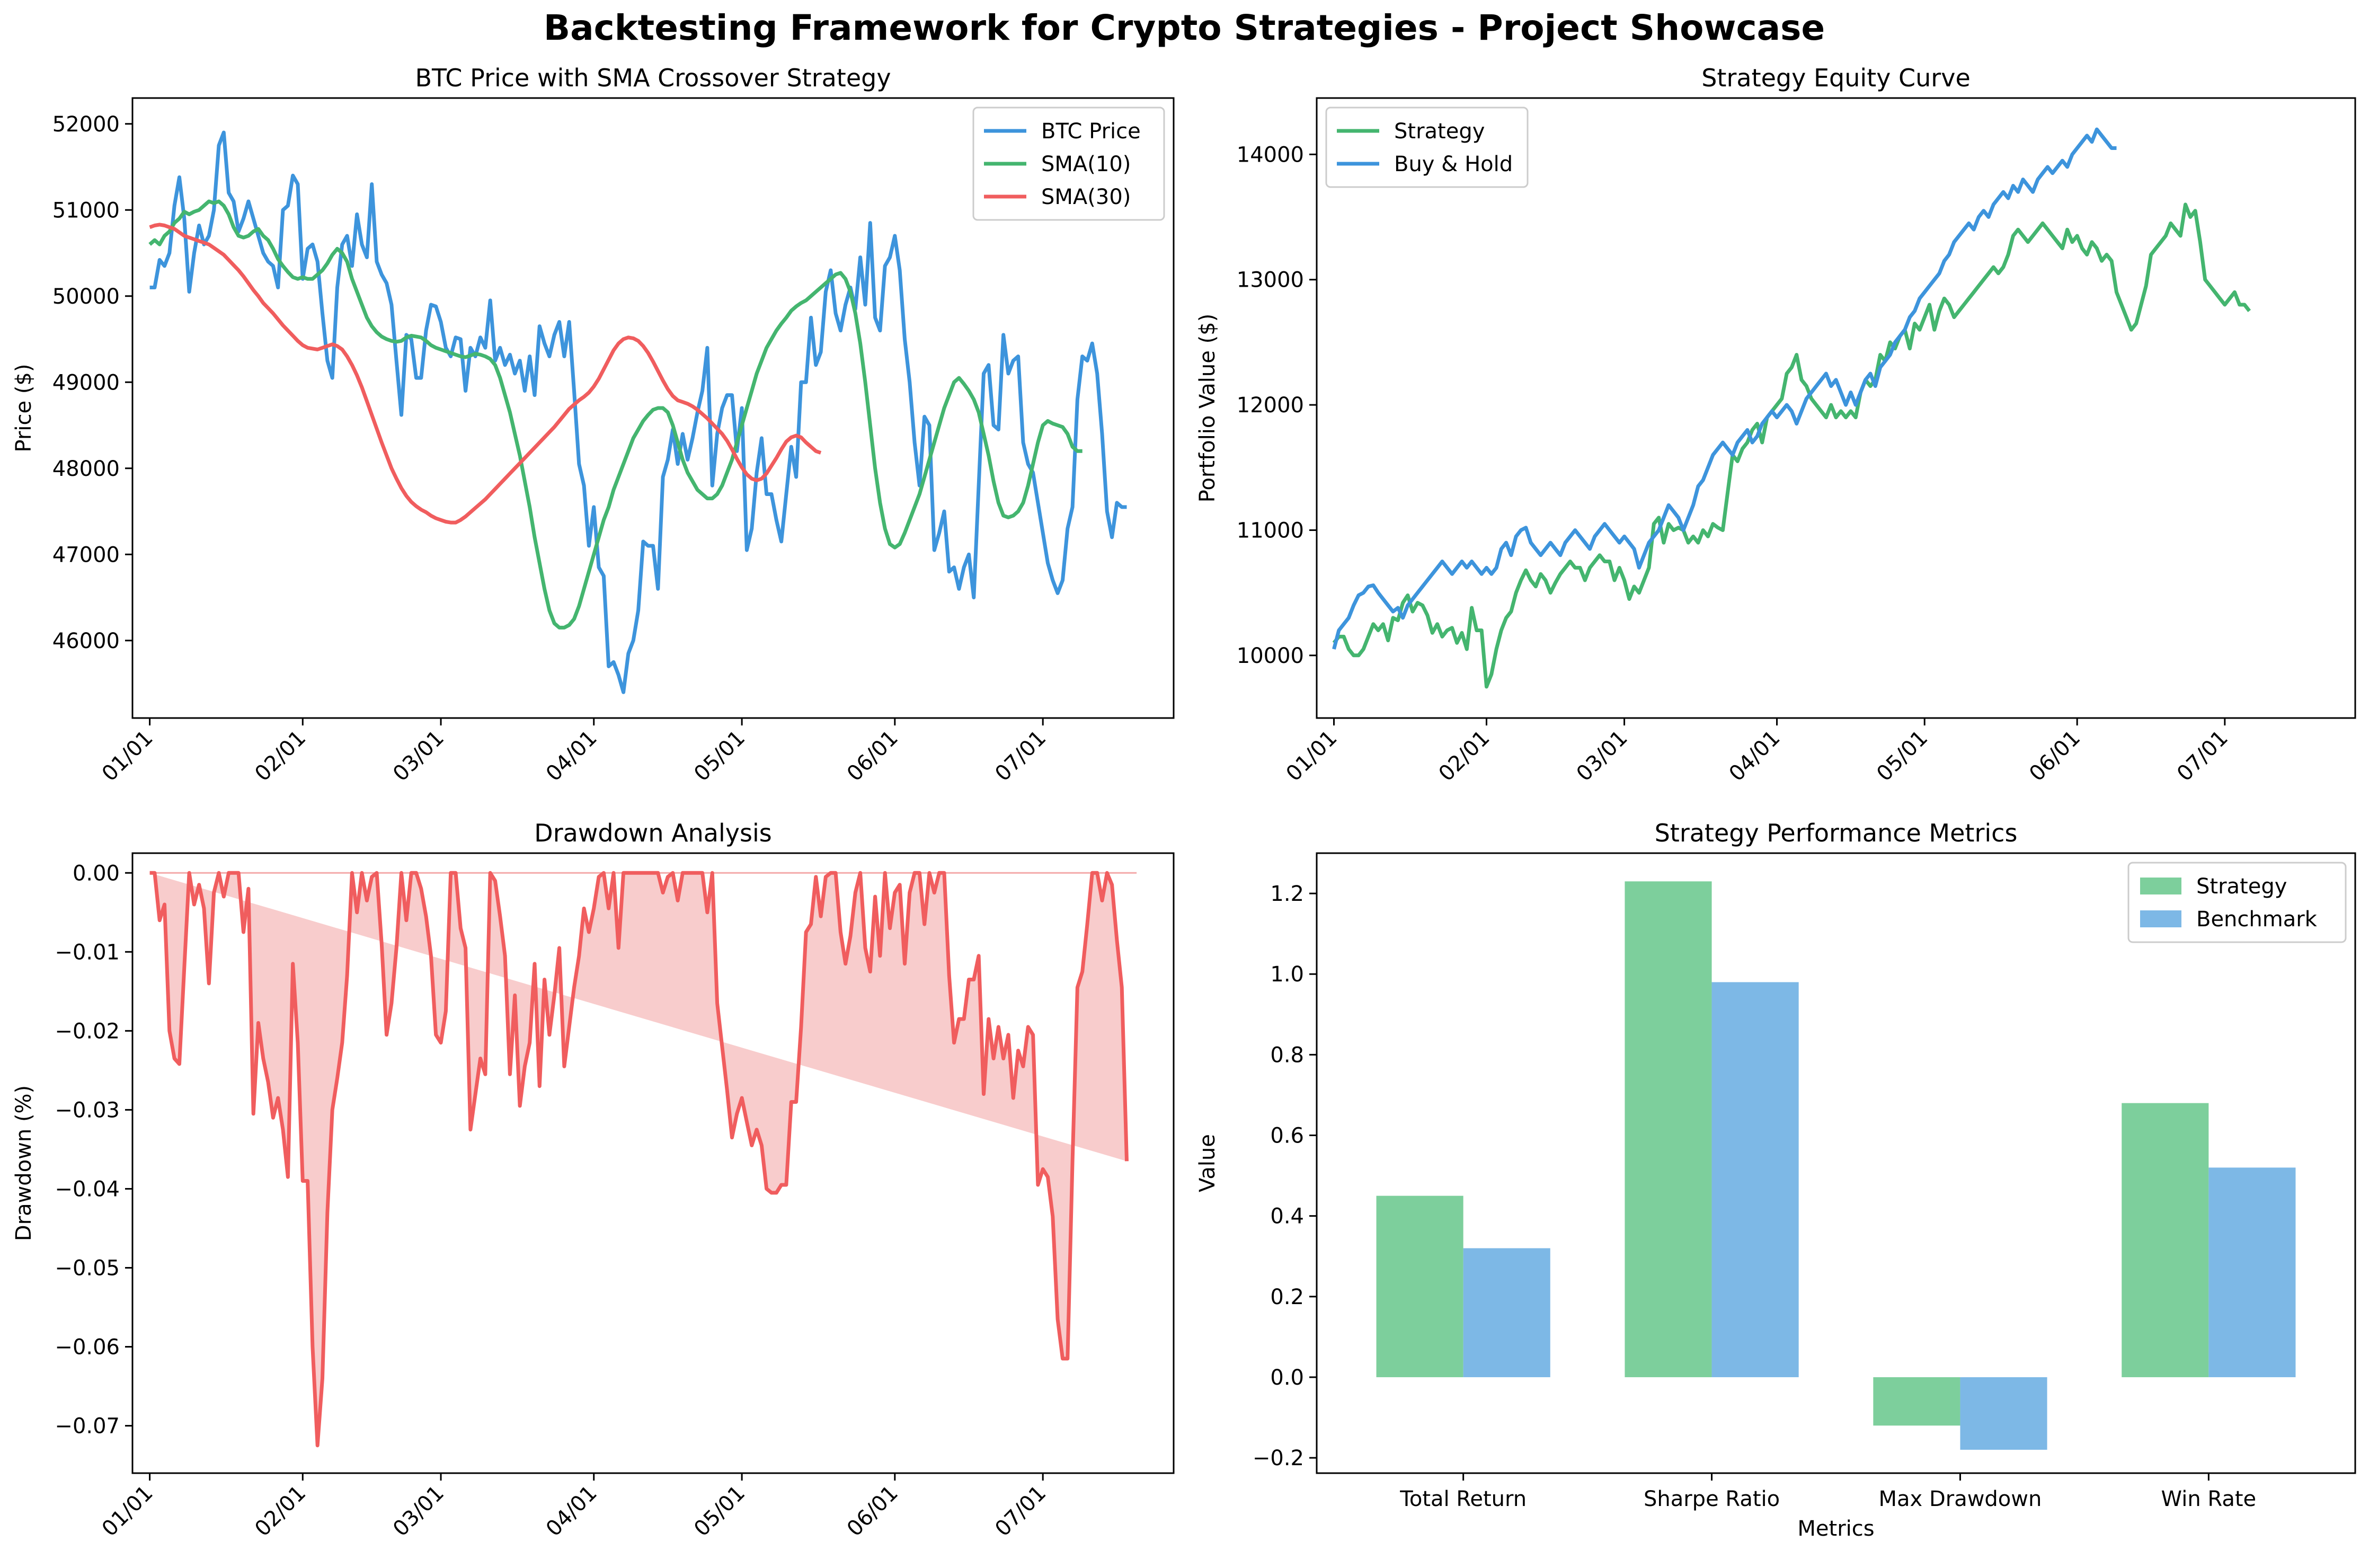 This screenshot has width=2369, height=1568. What do you see at coordinates (1287, 1297) in the screenshot?
I see `y-tick-label: 0.2` at bounding box center [1287, 1297].